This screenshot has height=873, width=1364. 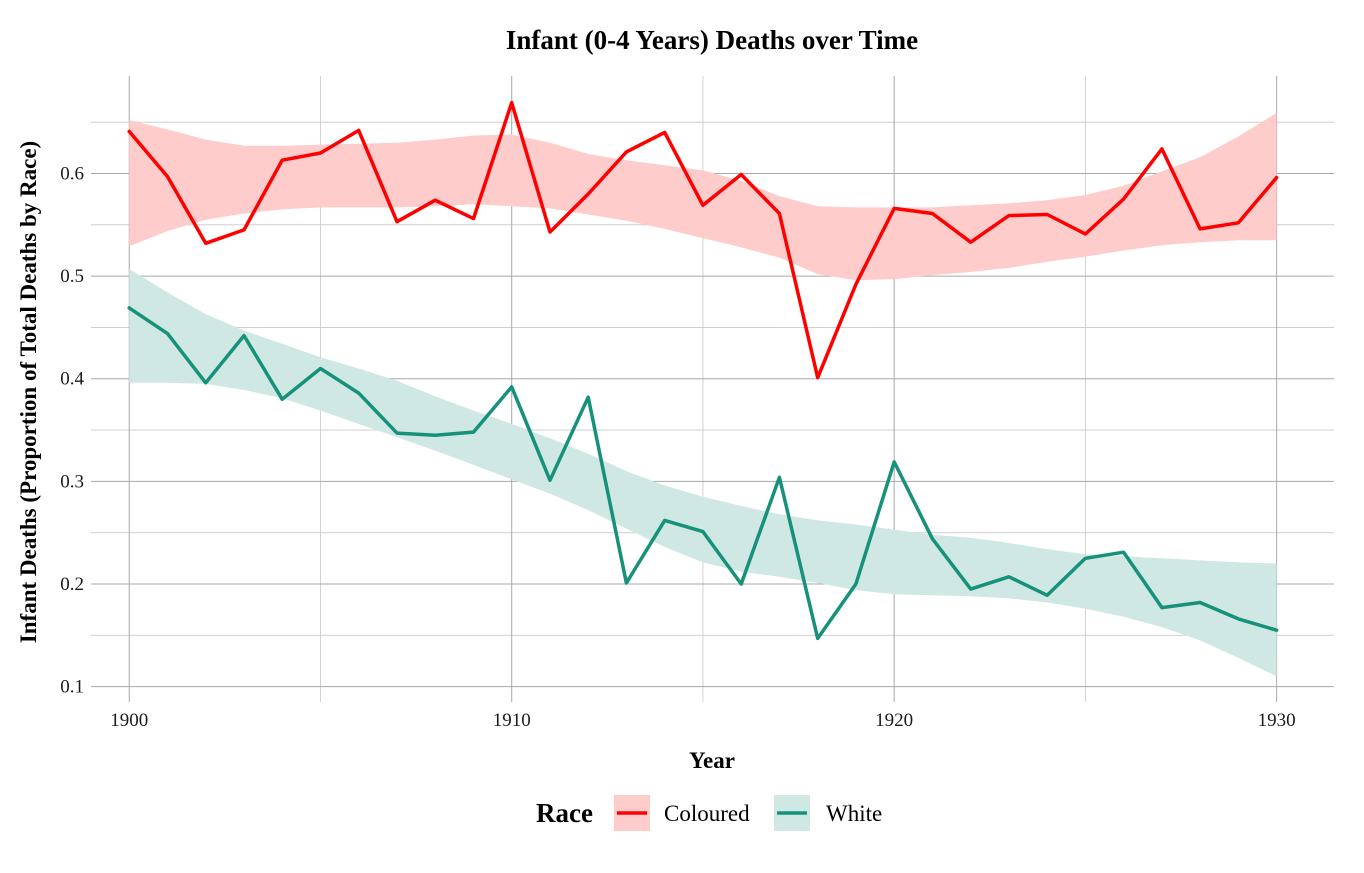 I want to click on x-tick-label: 1920, so click(x=894, y=720).